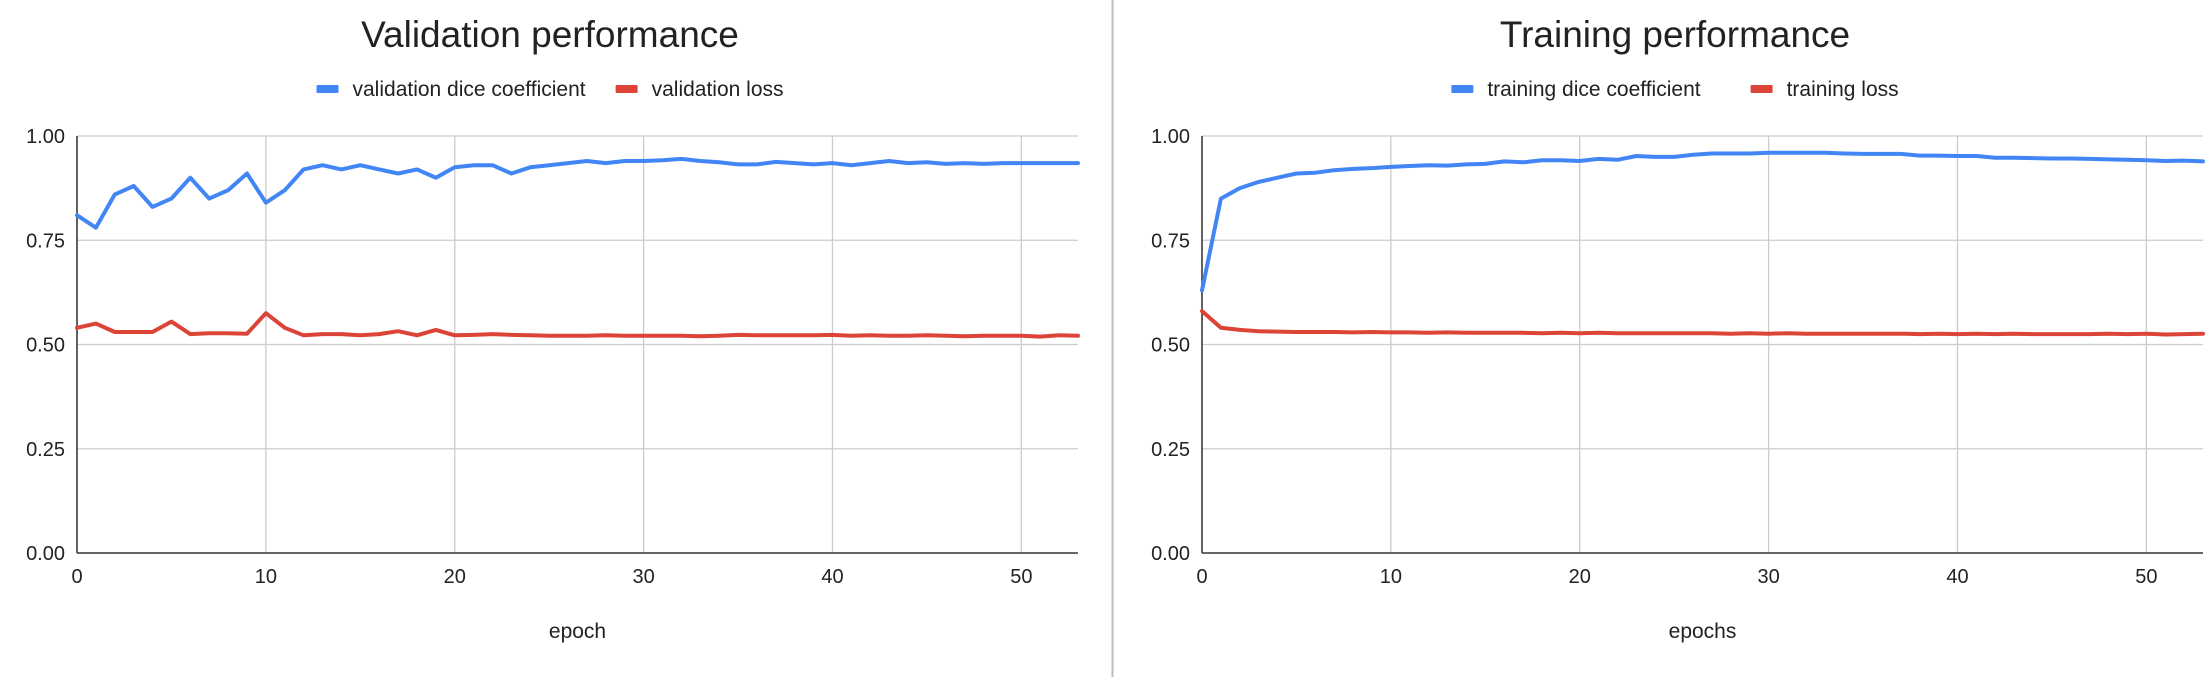  Describe the element at coordinates (577, 325) in the screenshot. I see `series-line-validation-loss` at that location.